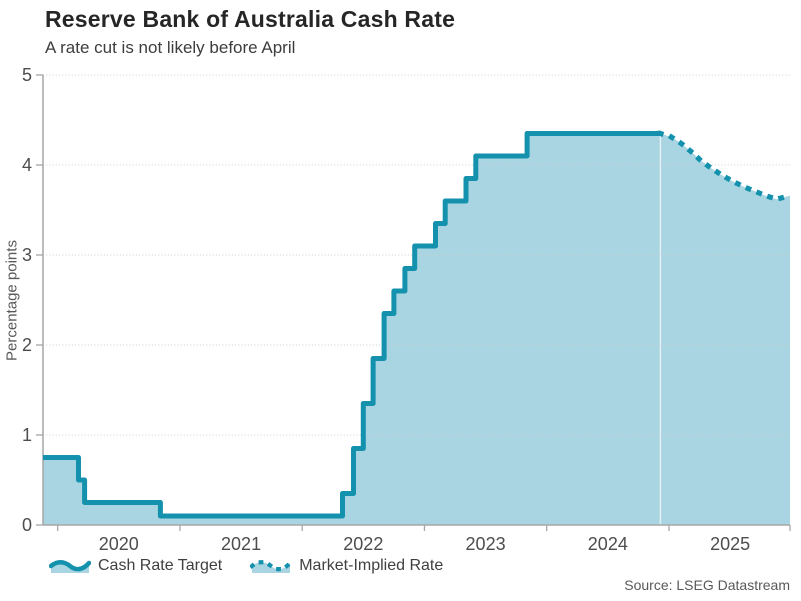 The image size is (801, 601). What do you see at coordinates (27, 165) in the screenshot?
I see `y-tick-label-4: 4` at bounding box center [27, 165].